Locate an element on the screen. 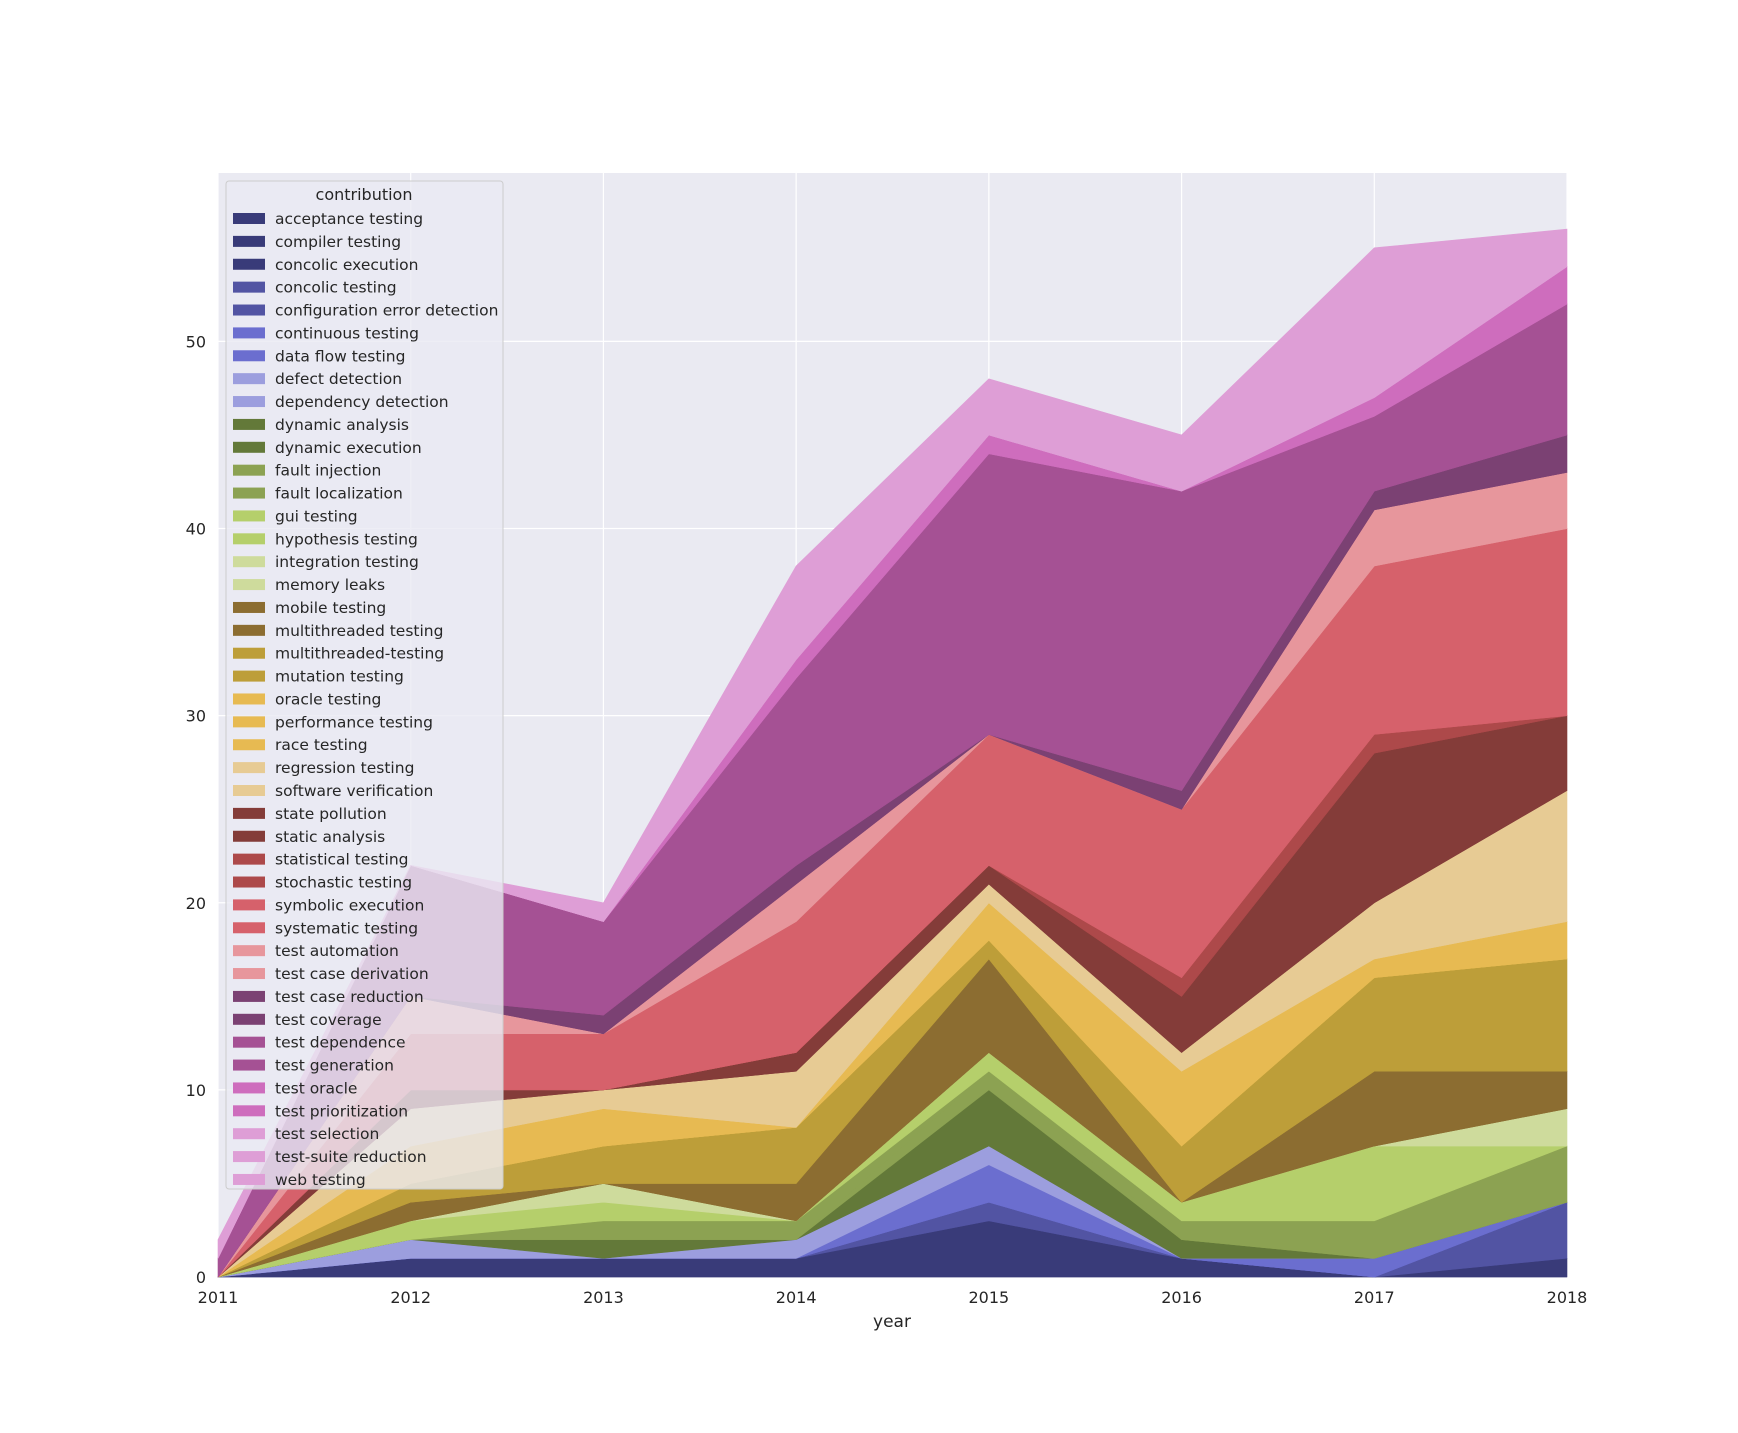  legend-label: mobile testing is located at coordinates (330, 608).